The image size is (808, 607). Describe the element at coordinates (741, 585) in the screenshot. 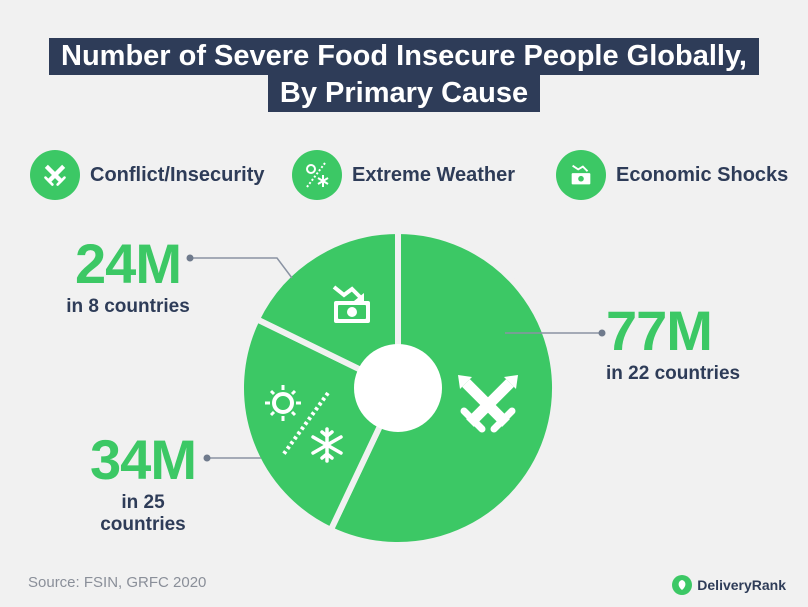

I see `brand-name: DeliveryRank` at that location.